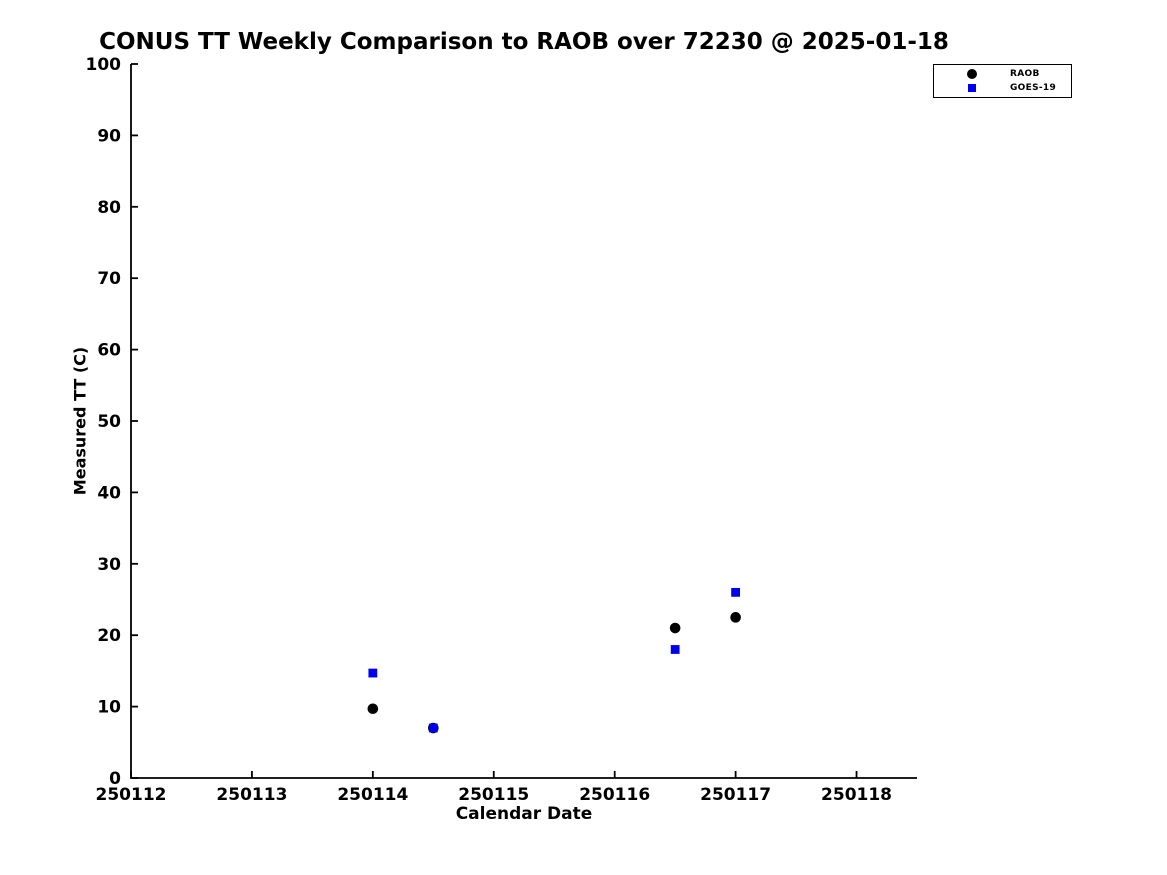 The width and height of the screenshot is (1167, 875). Describe the element at coordinates (131, 795) in the screenshot. I see `x-tick-label: 250112` at that location.